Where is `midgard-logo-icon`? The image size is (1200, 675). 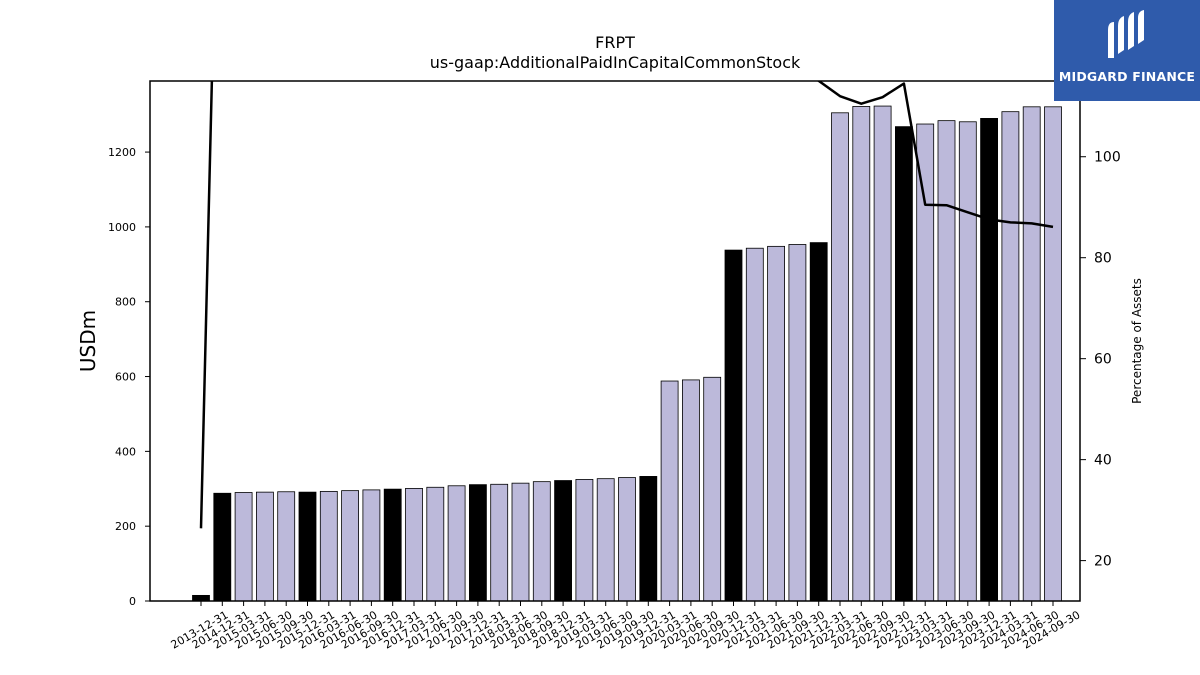
midgard-logo-icon is located at coordinates (1126, 34).